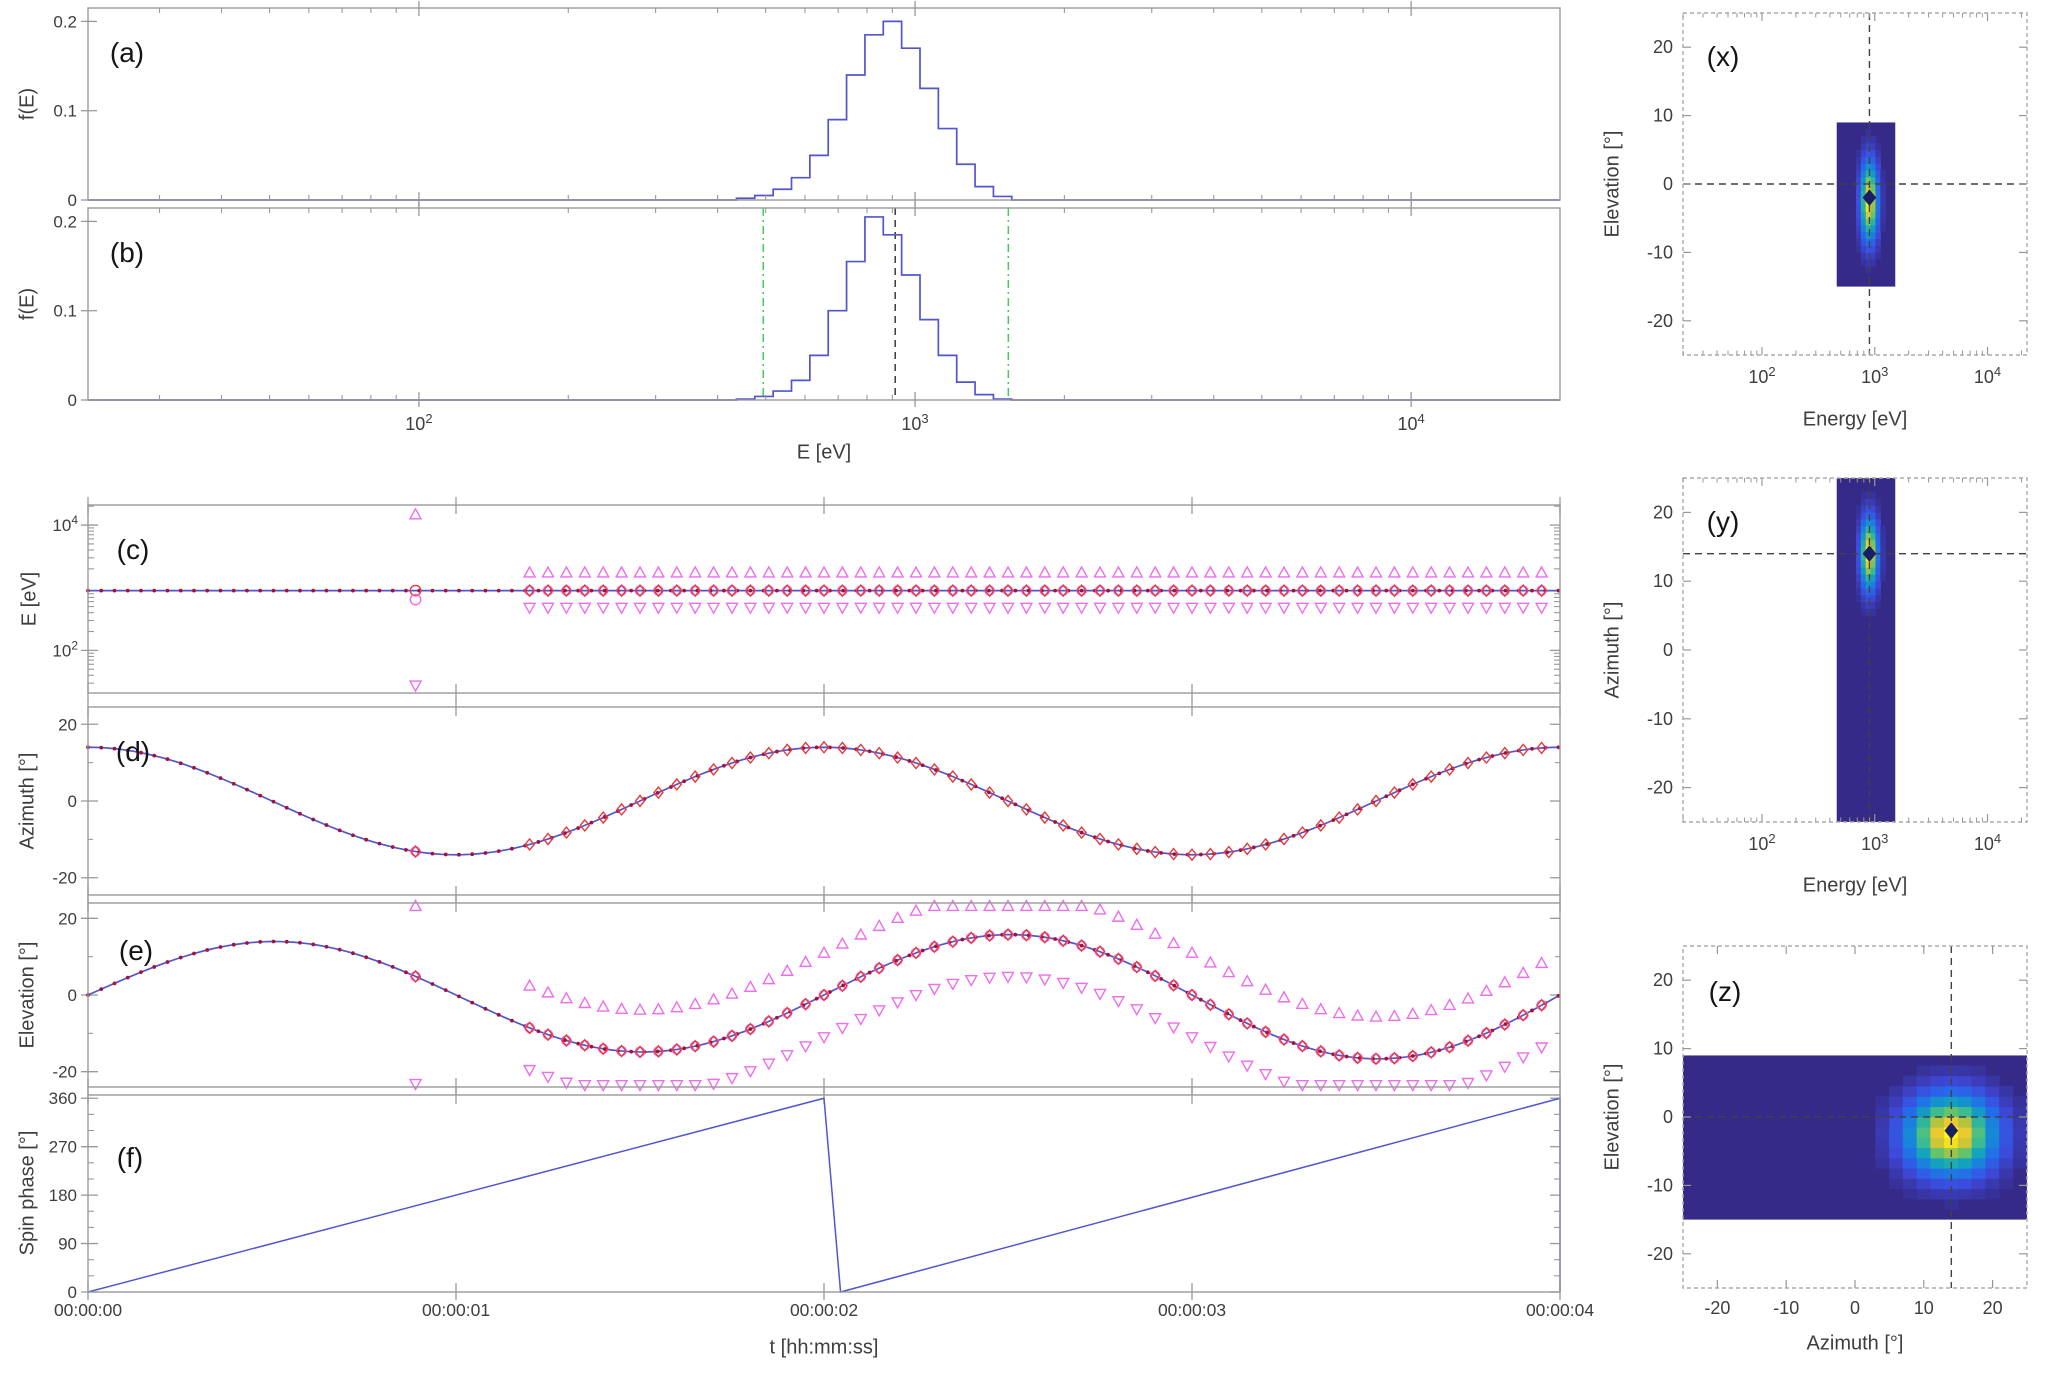  Describe the element at coordinates (1035, 590) in the screenshot. I see `fov-markers` at that location.